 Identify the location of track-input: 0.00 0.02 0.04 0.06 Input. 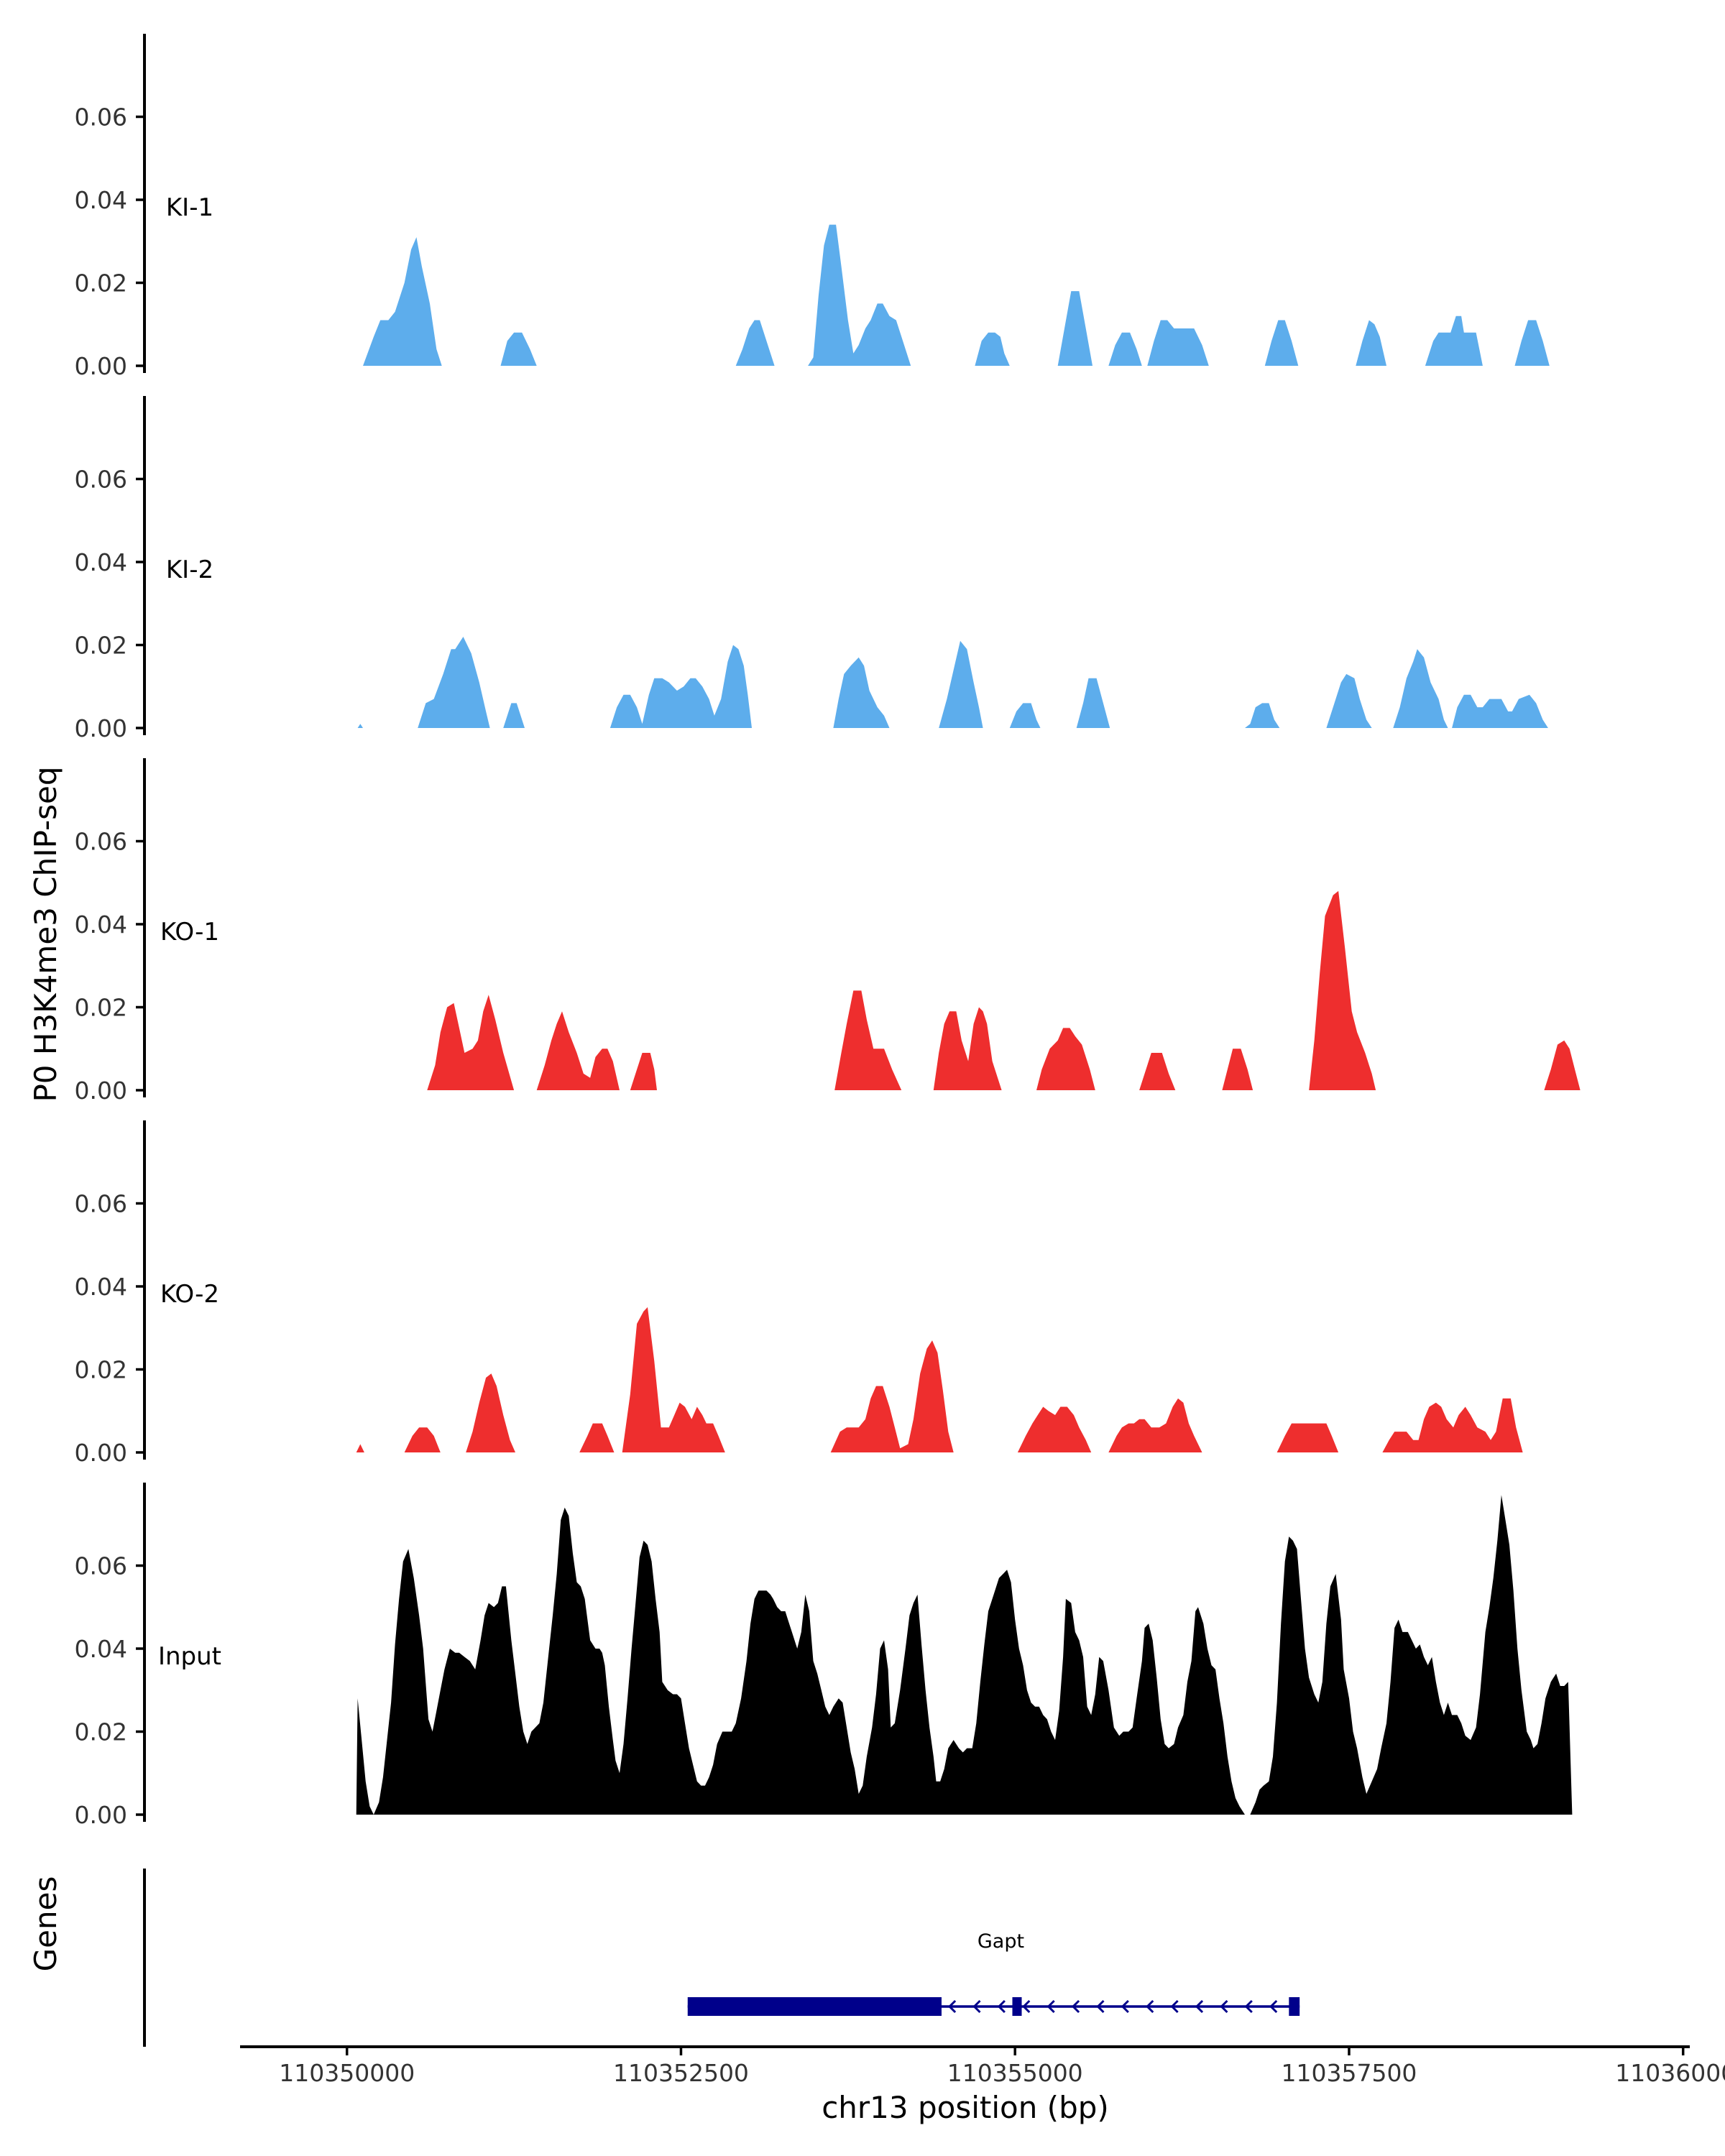
(824, 1656).